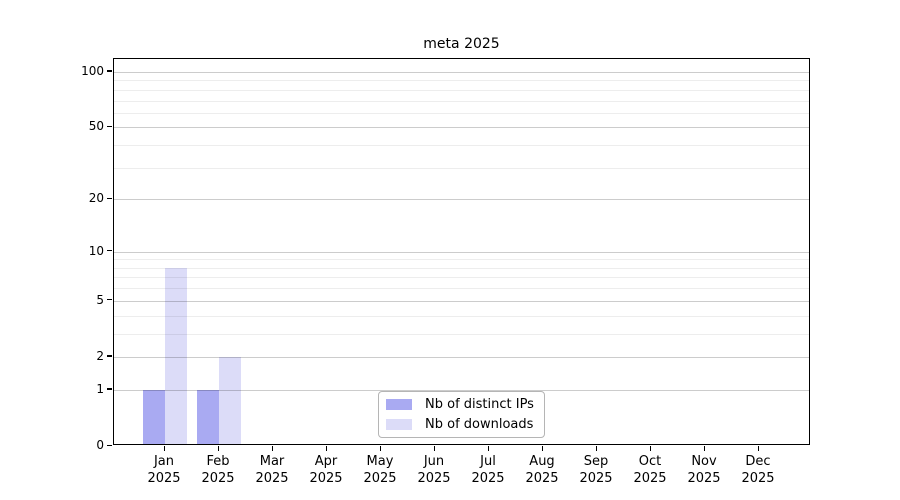 The image size is (900, 500). Describe the element at coordinates (92, 70) in the screenshot. I see `y-tick-label: 100` at that location.